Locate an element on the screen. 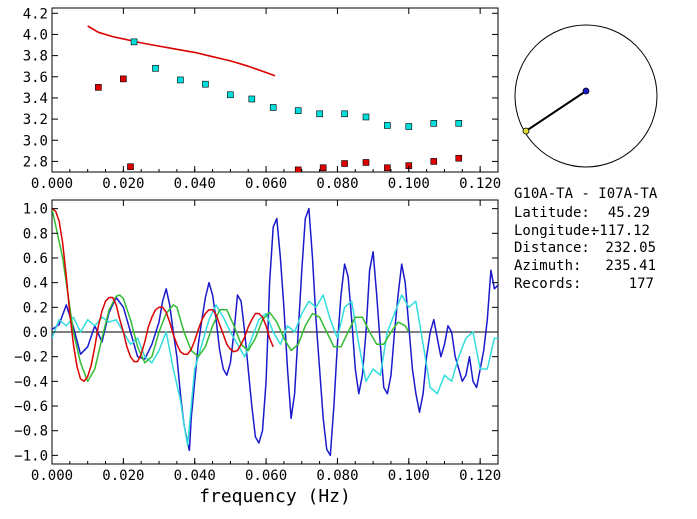  azimuth-end-marker is located at coordinates (526, 131).